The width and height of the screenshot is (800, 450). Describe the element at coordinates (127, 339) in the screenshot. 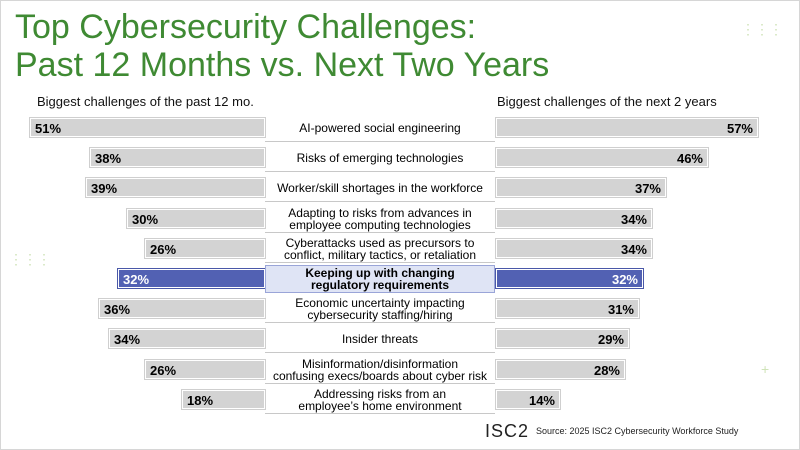

I see `left-bar-label: 34%` at that location.